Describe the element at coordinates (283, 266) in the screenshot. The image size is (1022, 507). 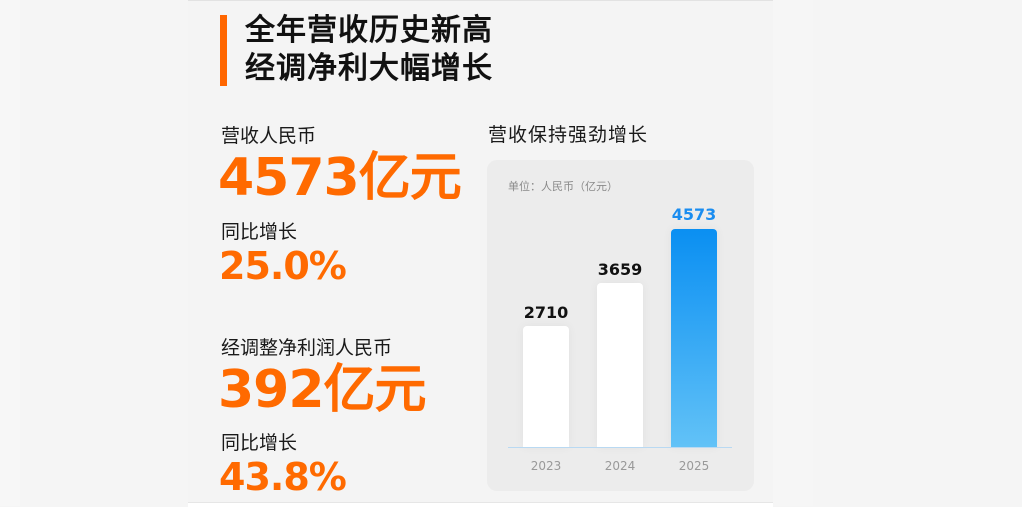
I see `revenue-yoy-value: 25.0%` at that location.